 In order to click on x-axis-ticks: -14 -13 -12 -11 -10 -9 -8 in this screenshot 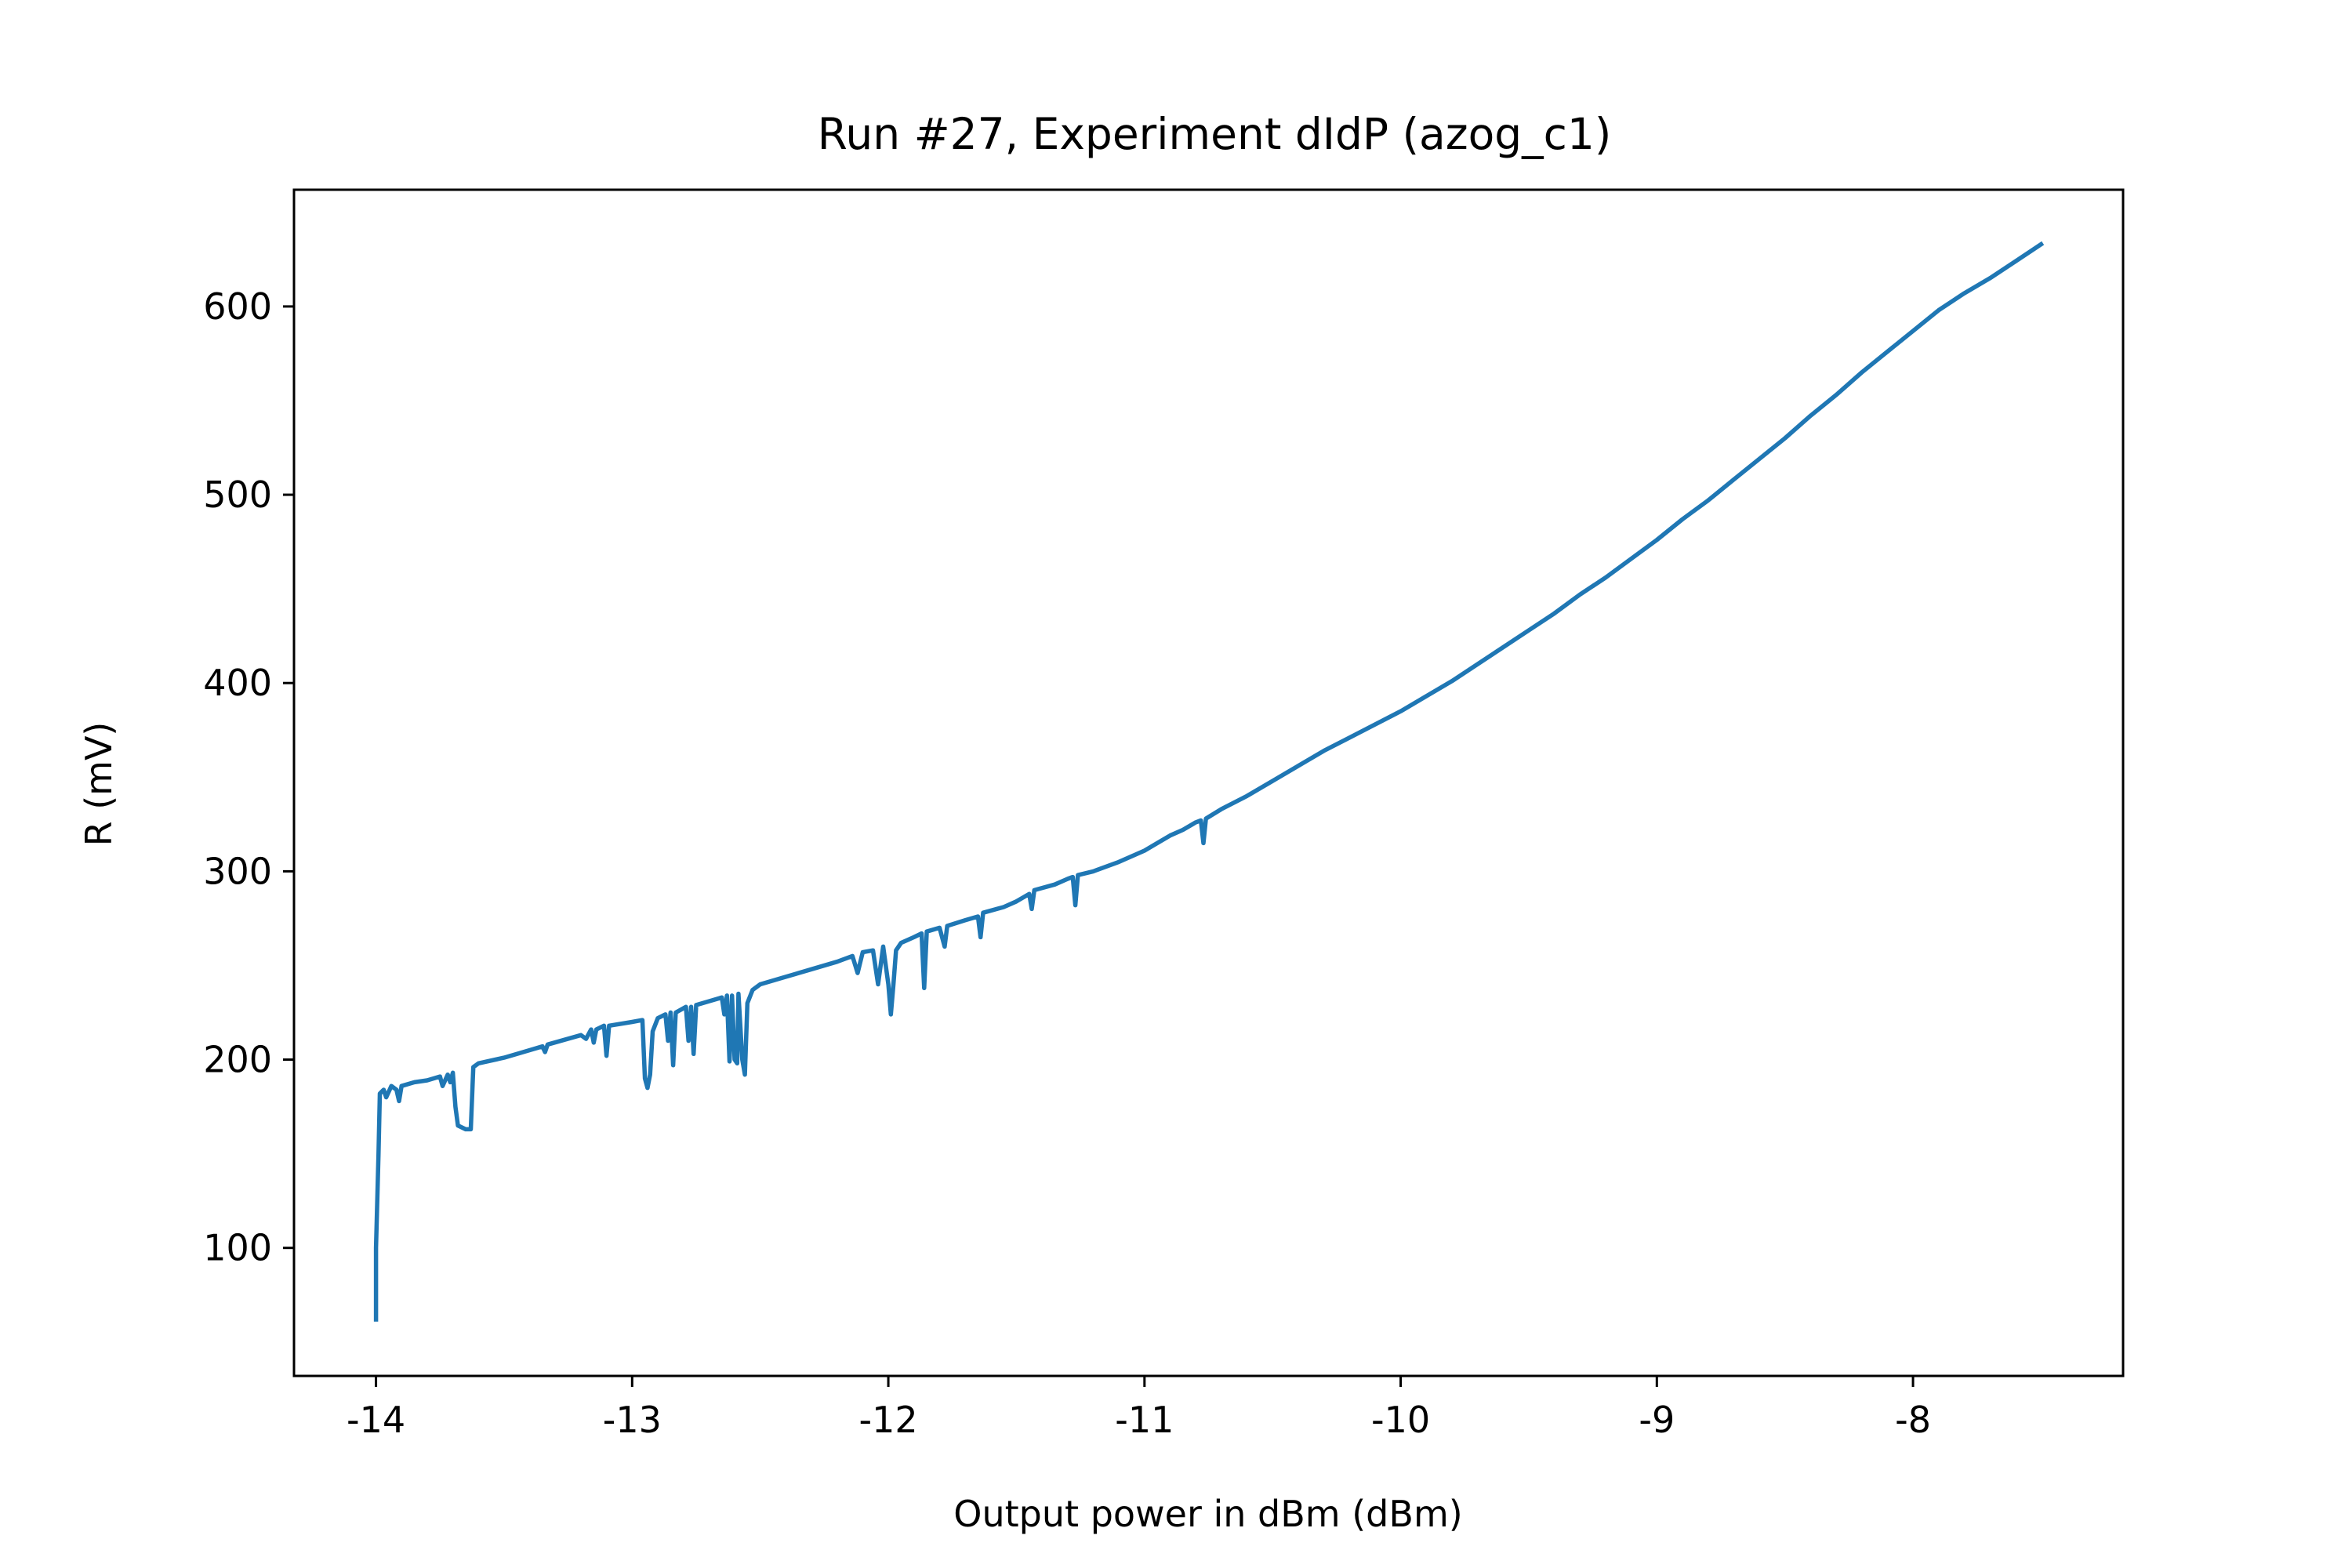, I will do `click(1139, 1408)`.